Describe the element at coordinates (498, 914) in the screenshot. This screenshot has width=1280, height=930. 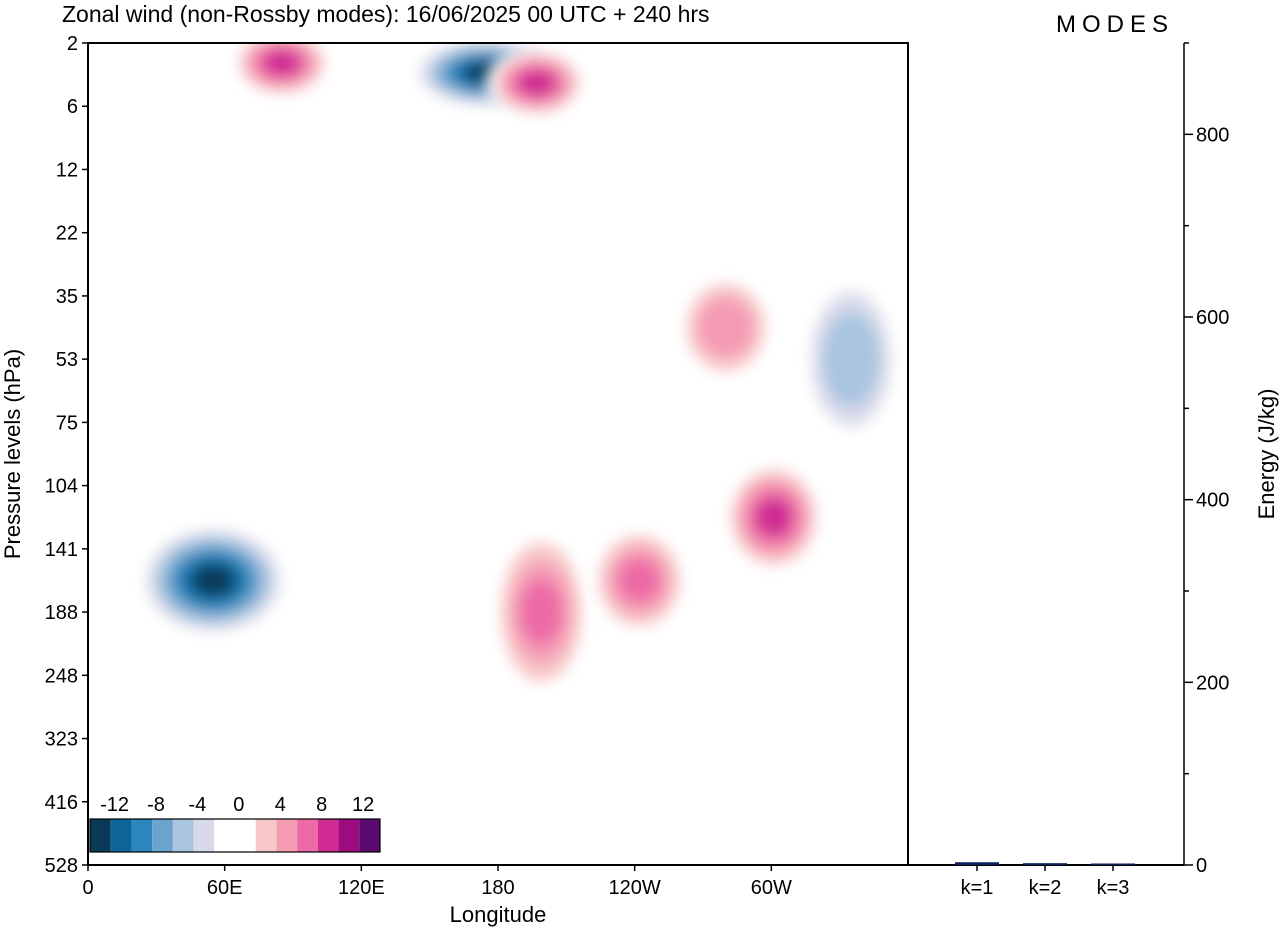
I see `x-axis-label: Longitude` at that location.